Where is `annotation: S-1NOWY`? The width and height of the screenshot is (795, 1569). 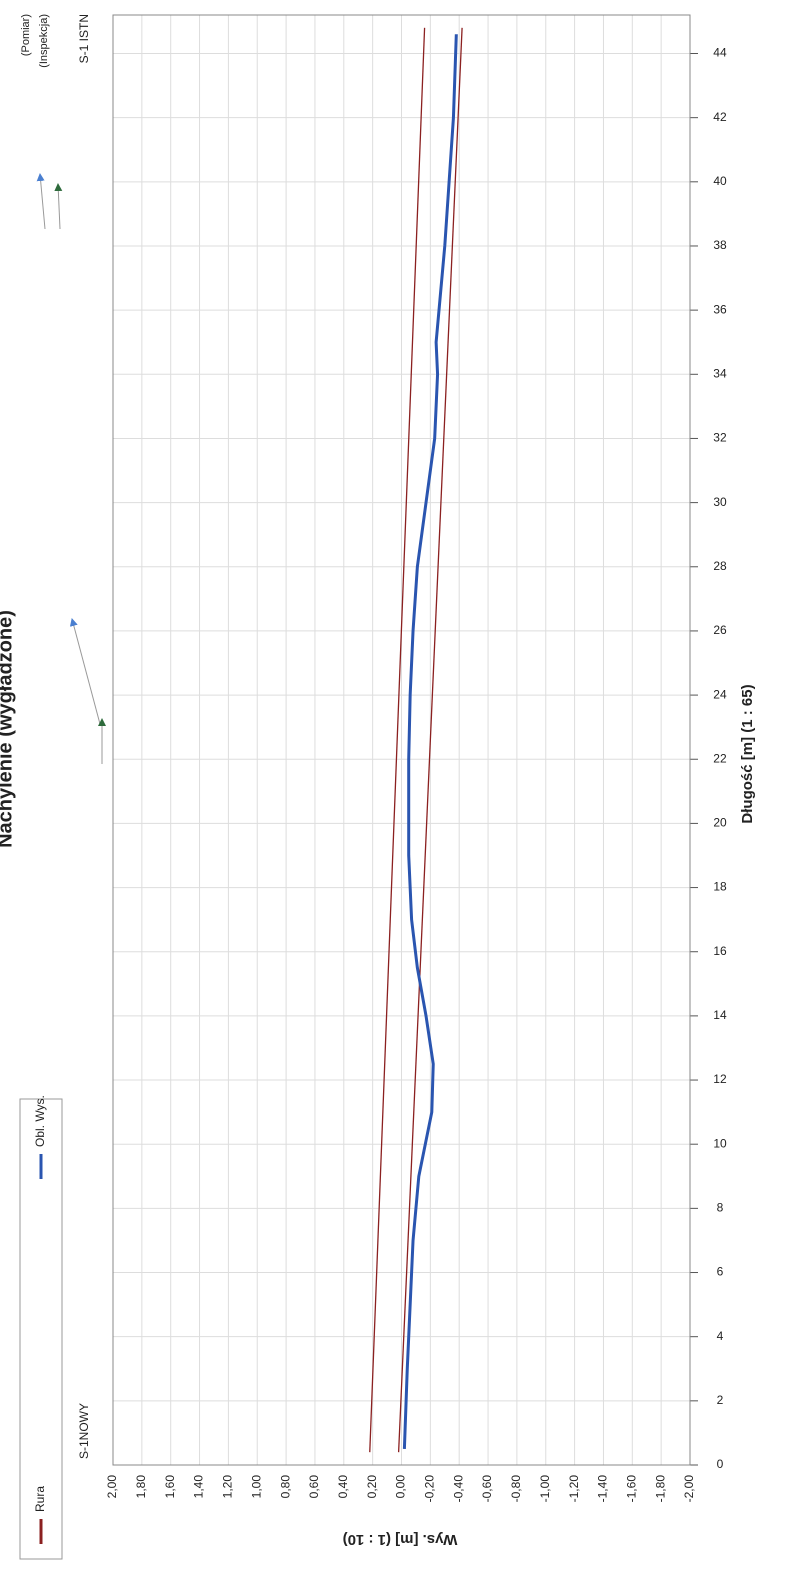 annotation: S-1NOWY is located at coordinates (84, 1431).